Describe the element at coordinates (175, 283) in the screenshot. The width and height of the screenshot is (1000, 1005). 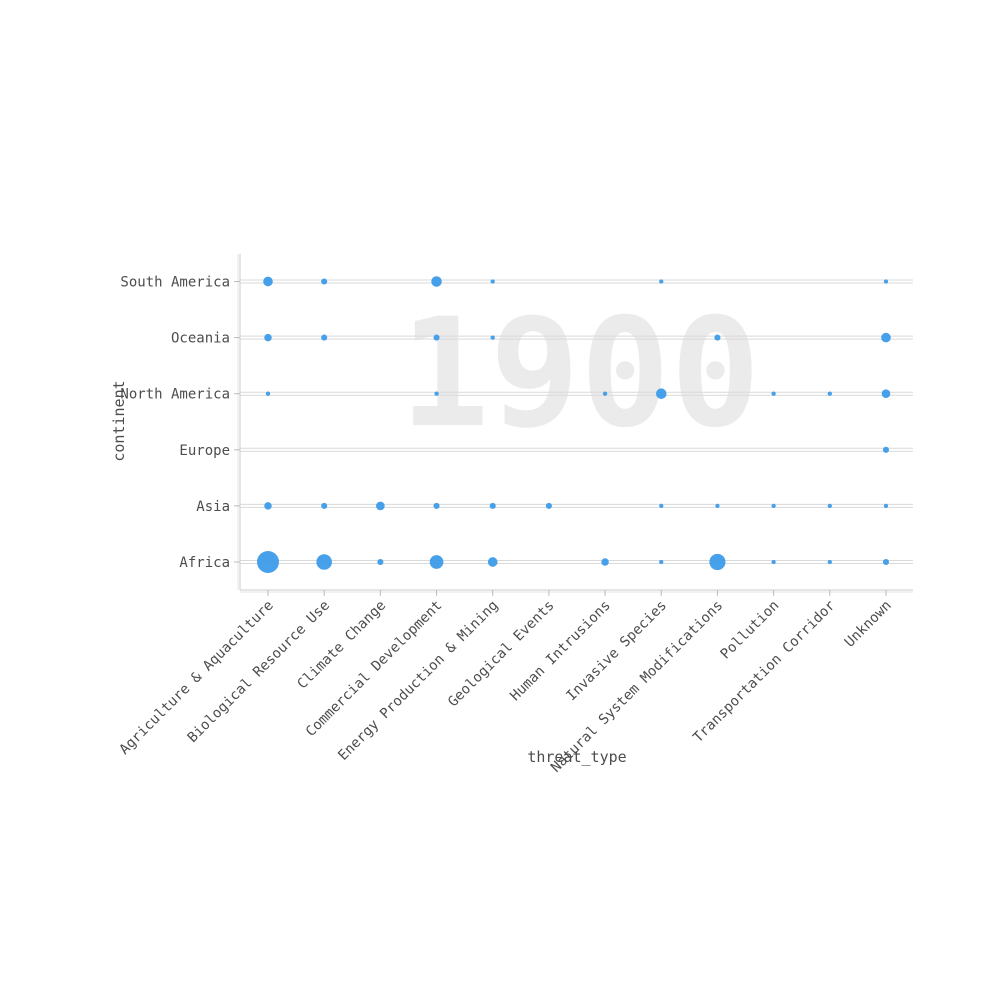
I see `y-tick-label: South America` at that location.